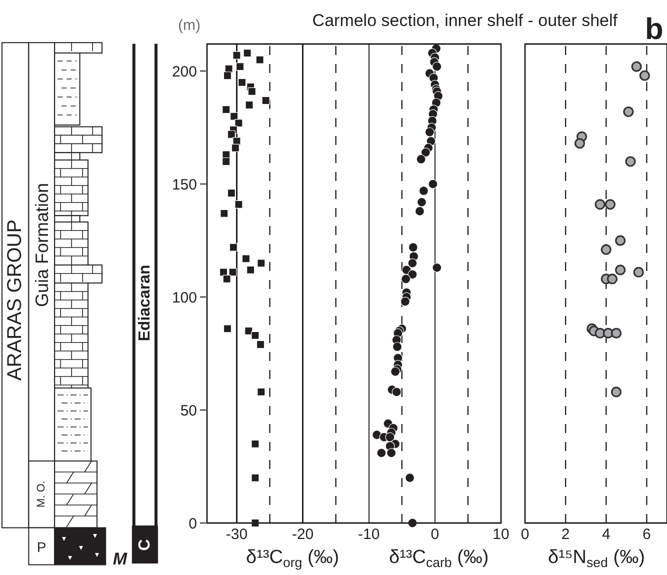  Describe the element at coordinates (145, 544) in the screenshot. I see `text: C` at that location.